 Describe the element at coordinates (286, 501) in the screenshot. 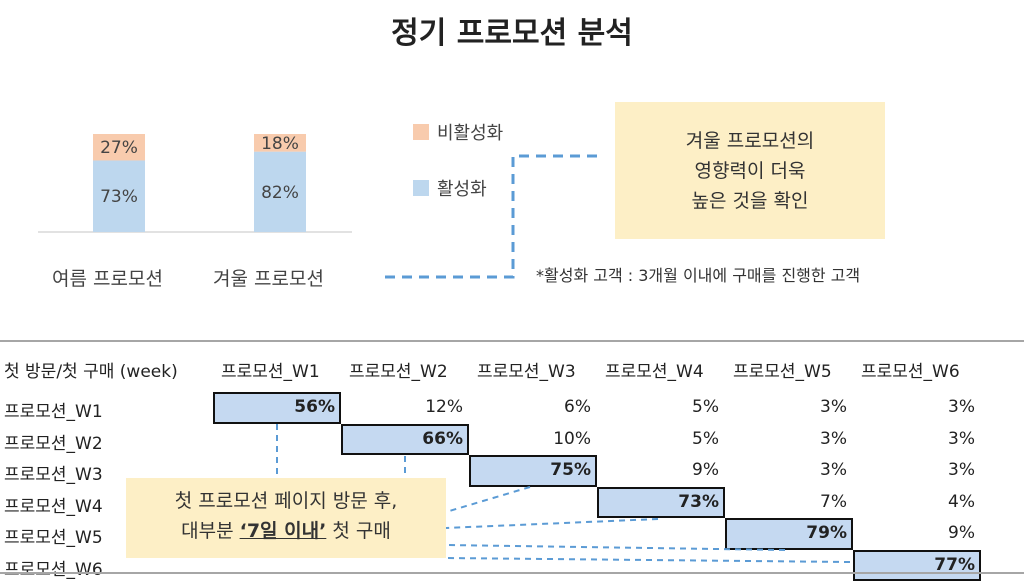

I see `callout-line-1: 첫 프로모션 페이지 방문 후,` at that location.